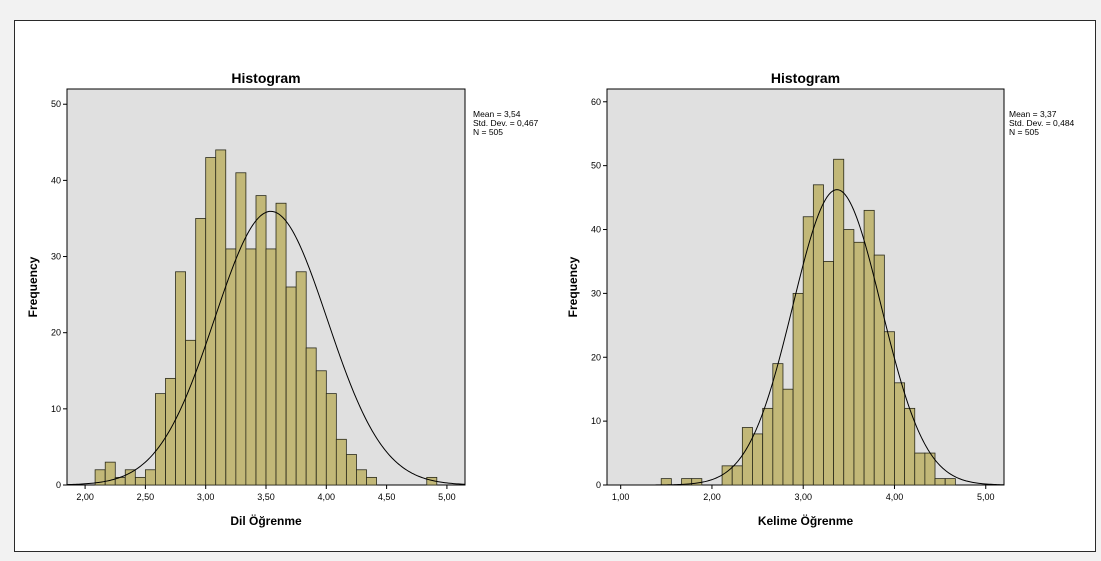 The image size is (1101, 561). I want to click on x-tick-label: 1,00, so click(621, 497).